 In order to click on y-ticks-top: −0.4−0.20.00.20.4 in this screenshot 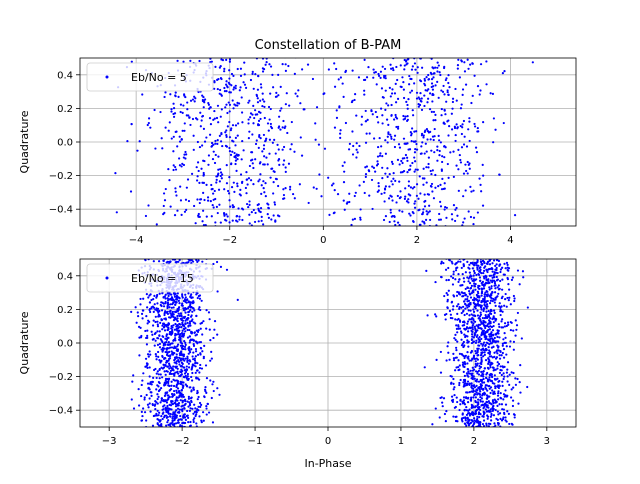, I will do `click(64, 143)`.